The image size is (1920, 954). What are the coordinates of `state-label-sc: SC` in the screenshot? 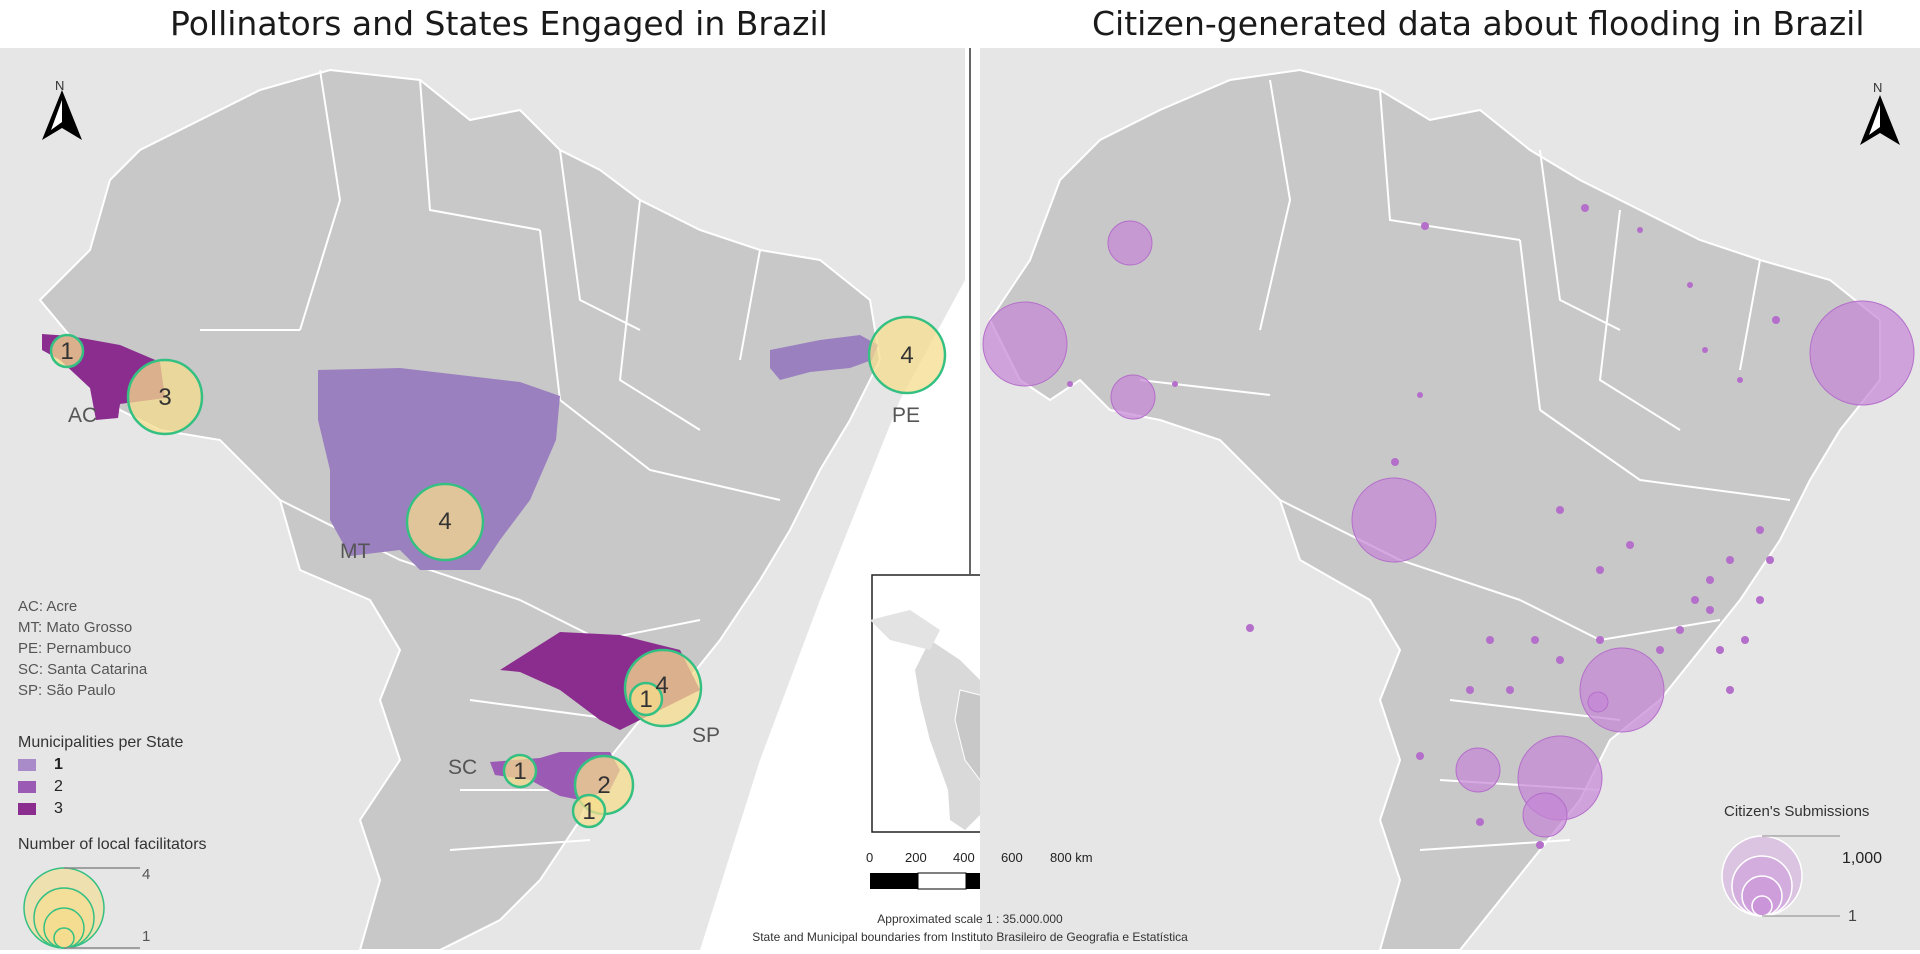 It's located at (463, 767).